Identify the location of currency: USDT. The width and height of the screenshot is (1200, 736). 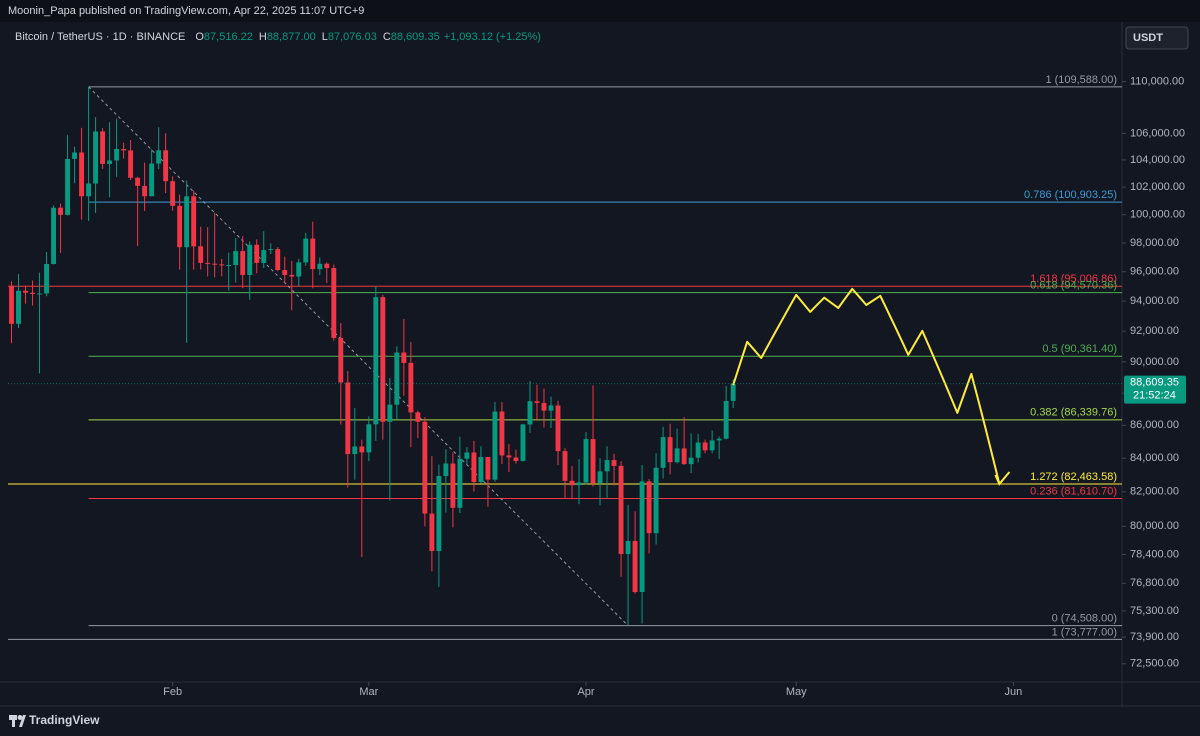
(1148, 38).